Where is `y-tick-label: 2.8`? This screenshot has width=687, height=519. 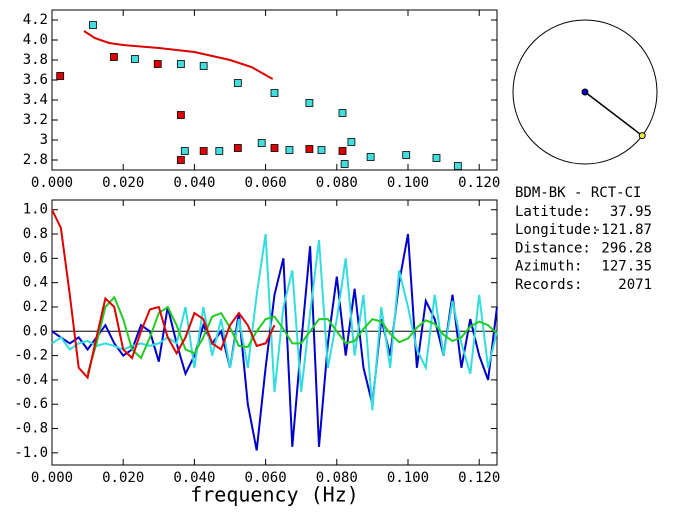
y-tick-label: 2.8 is located at coordinates (35, 160).